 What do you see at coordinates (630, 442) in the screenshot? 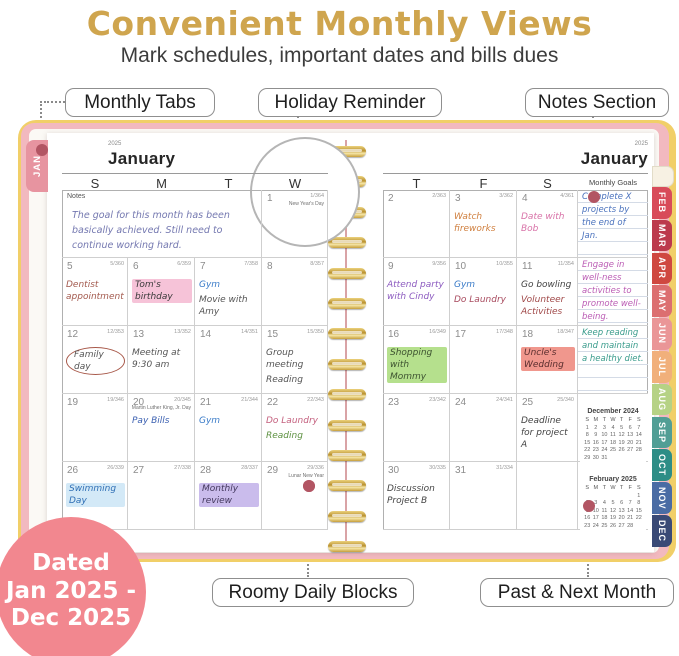
I see `mini-calendar-day: 20` at bounding box center [630, 442].